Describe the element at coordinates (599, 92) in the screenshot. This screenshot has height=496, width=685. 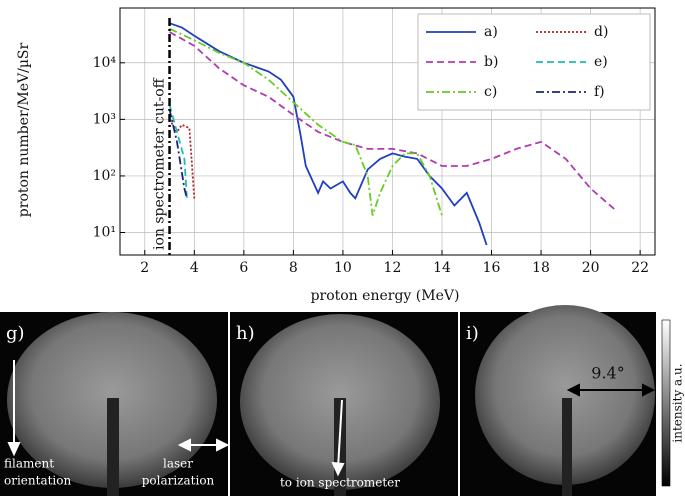
I see `legend-label: f)` at that location.